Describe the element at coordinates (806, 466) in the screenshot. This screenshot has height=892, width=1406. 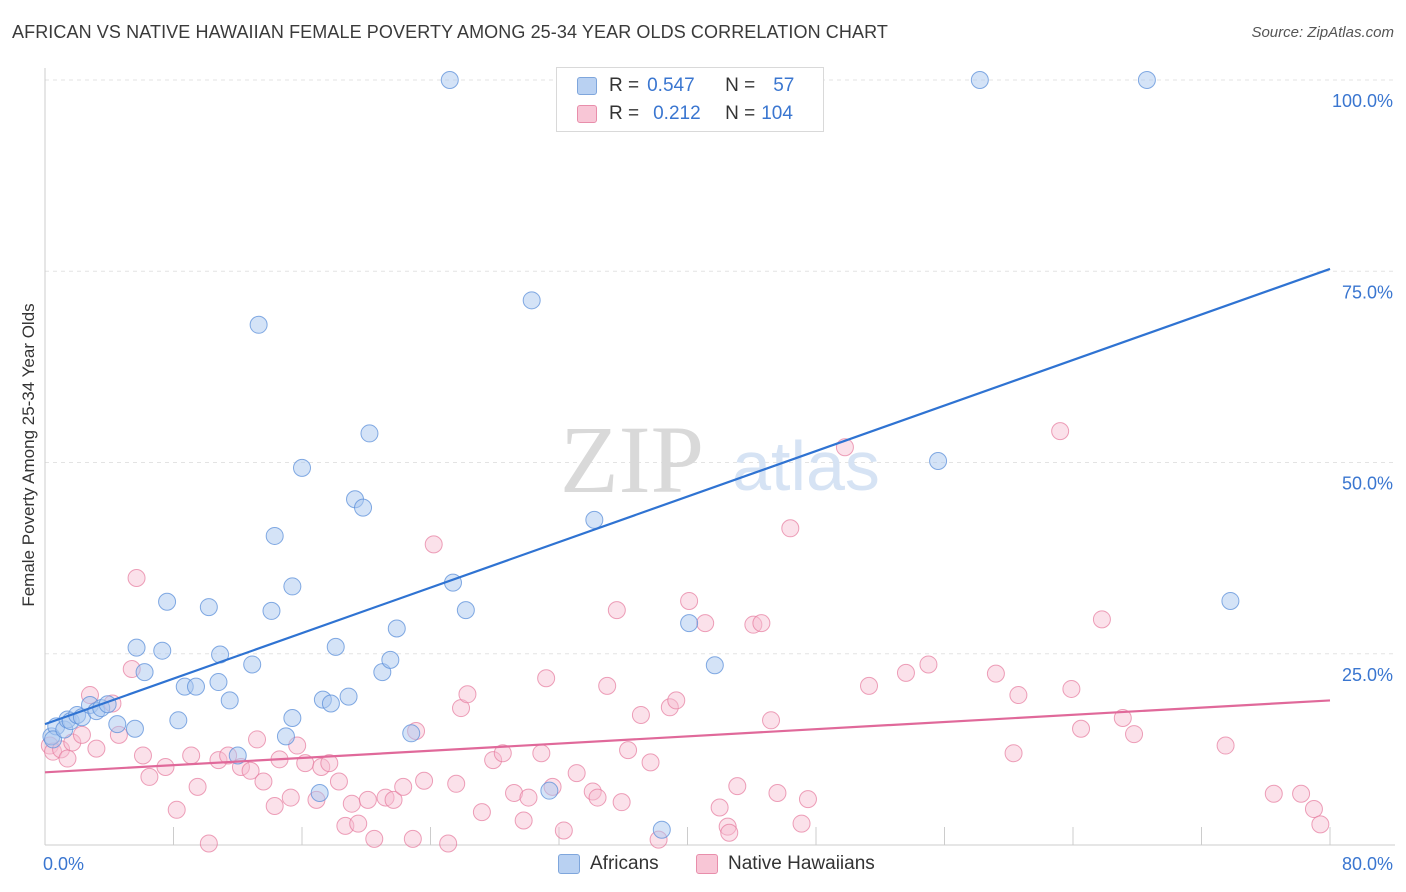
I see `watermark-atlas: atlas` at that location.